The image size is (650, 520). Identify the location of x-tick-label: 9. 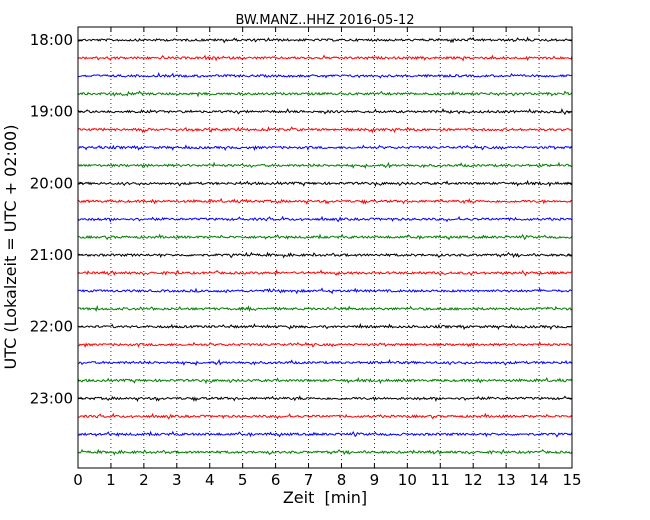
(375, 480).